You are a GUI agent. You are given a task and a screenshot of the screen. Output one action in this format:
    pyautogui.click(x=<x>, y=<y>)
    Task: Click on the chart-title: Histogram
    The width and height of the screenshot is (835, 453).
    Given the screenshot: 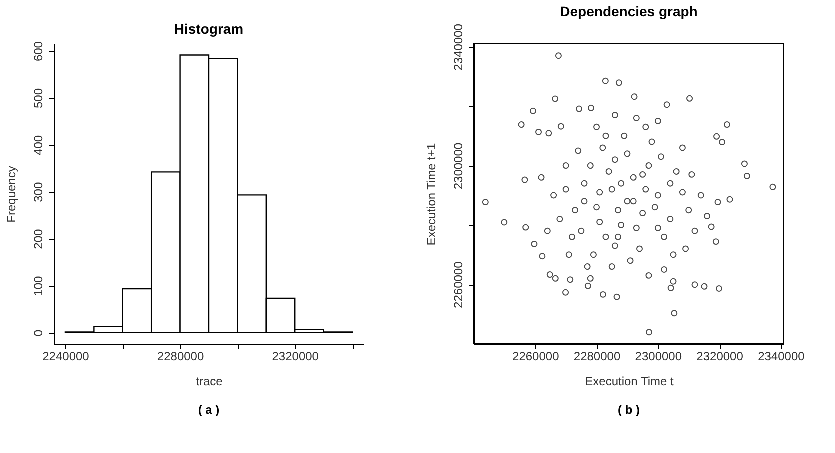 What is the action you would take?
    pyautogui.click(x=209, y=29)
    